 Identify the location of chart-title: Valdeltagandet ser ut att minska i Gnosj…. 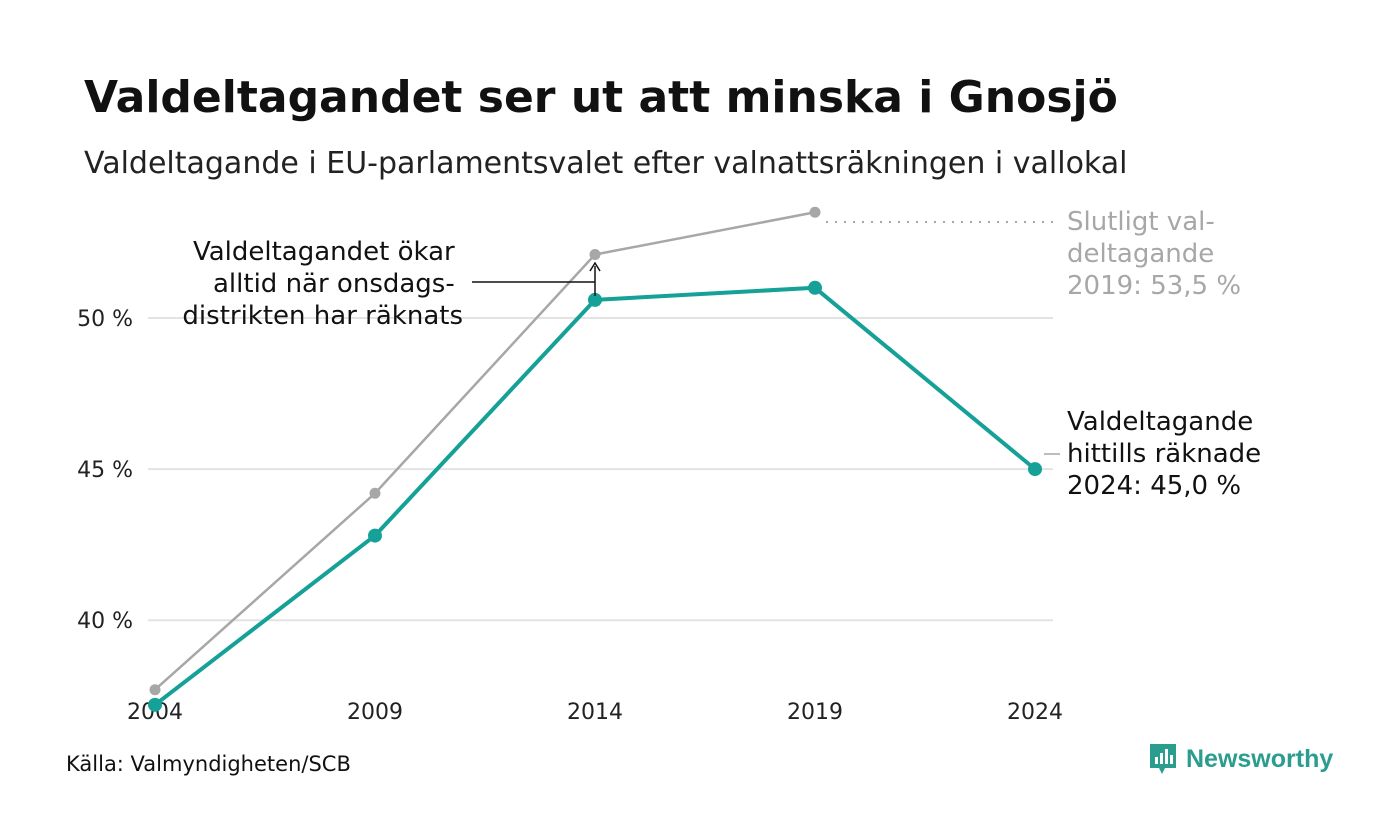
(601, 97).